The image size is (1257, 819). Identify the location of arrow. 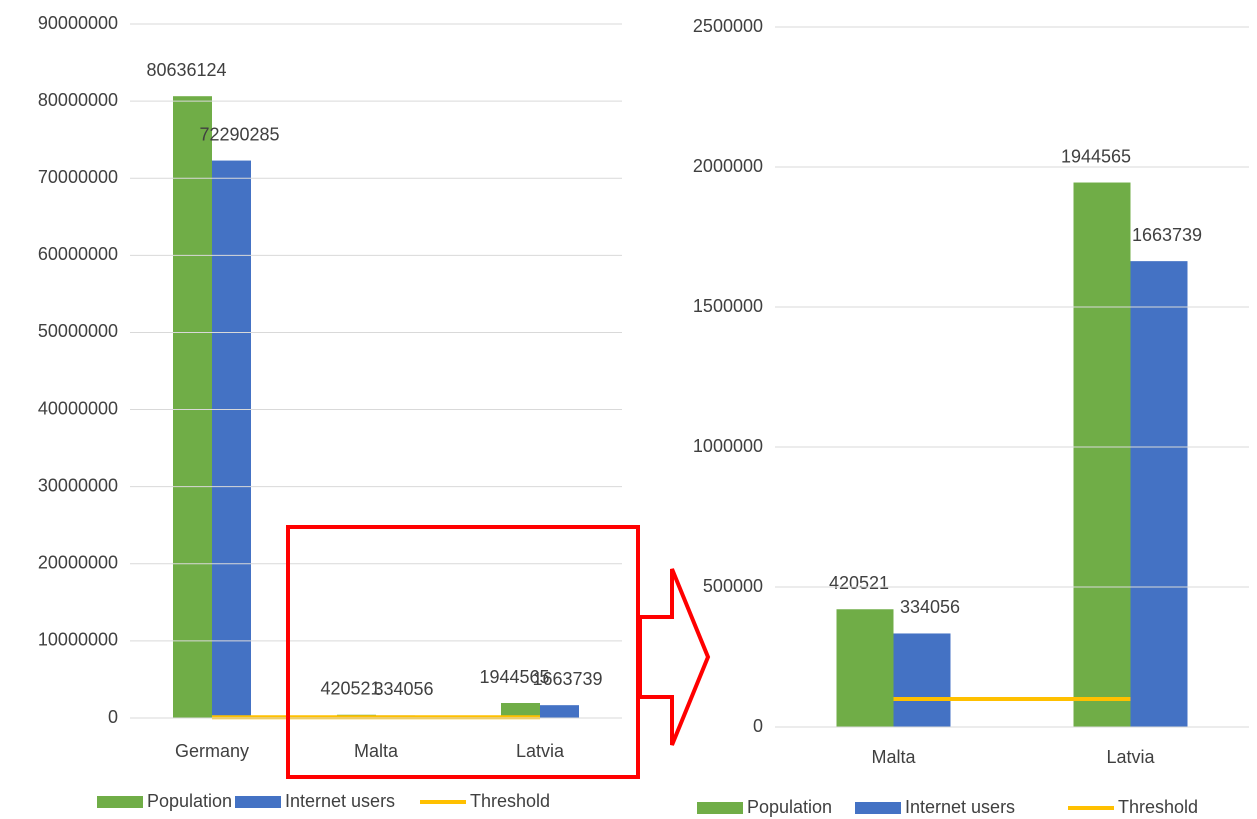
(674, 657).